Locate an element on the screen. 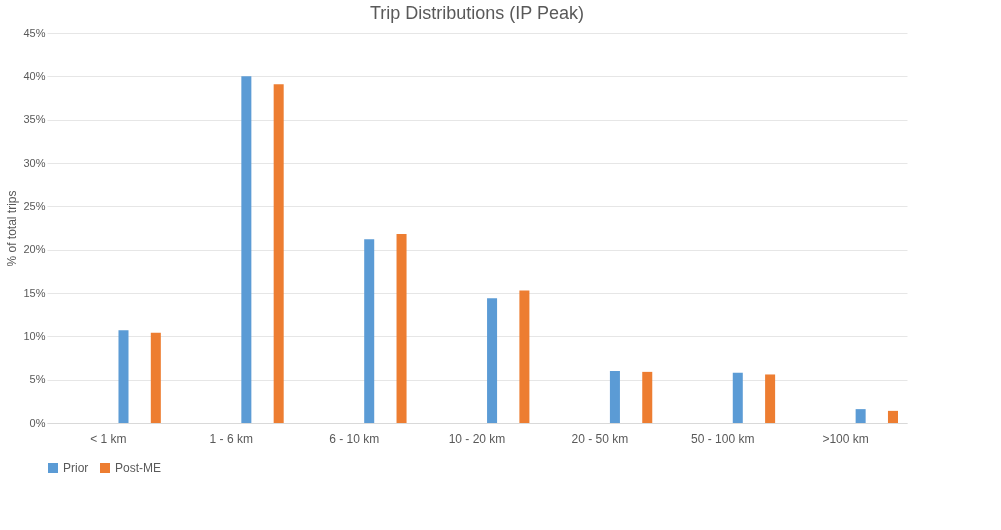  y-tick-label: 45% is located at coordinates (34, 32).